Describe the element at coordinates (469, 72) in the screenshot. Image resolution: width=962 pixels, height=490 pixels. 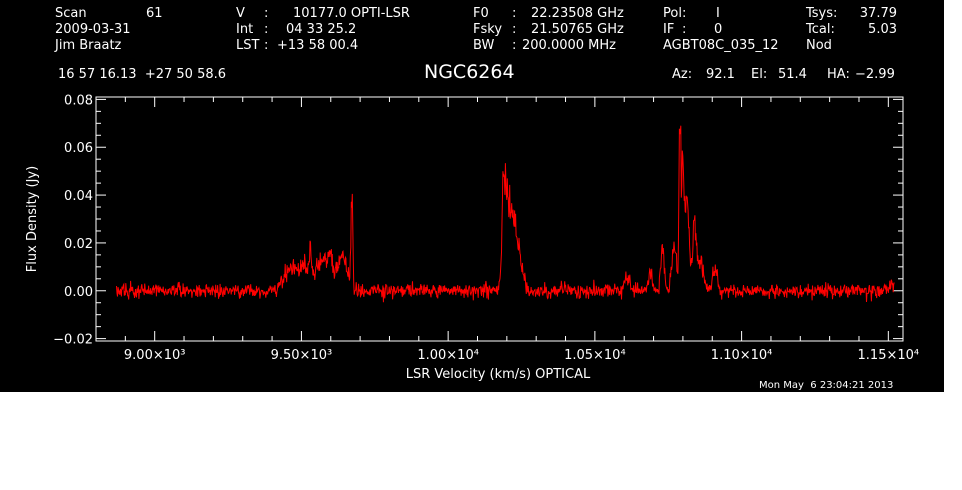
I see `source-name: NGC6264` at that location.